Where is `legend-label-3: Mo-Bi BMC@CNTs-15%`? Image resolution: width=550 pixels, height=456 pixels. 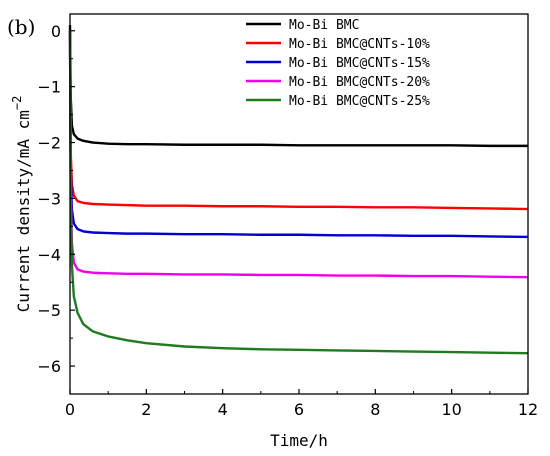 legend-label-3: Mo-Bi BMC@CNTs-15% is located at coordinates (359, 63).